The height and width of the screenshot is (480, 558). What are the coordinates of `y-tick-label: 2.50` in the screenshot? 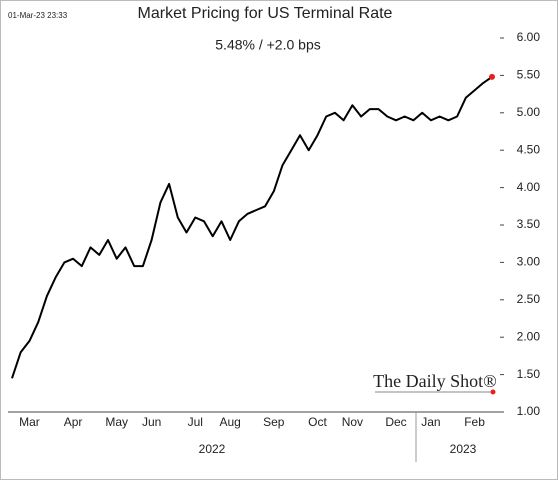 It's located at (529, 299).